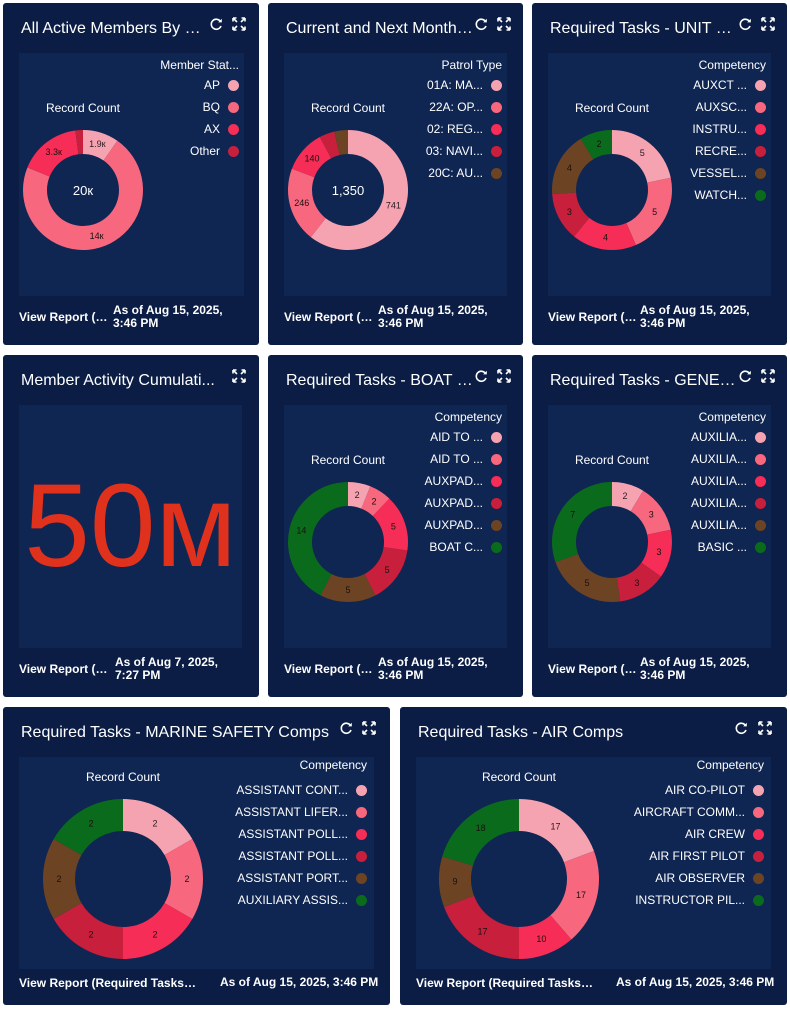 This screenshot has height=1010, width=790. What do you see at coordinates (724, 834) in the screenshot?
I see `legend-item: AIR CREW` at bounding box center [724, 834].